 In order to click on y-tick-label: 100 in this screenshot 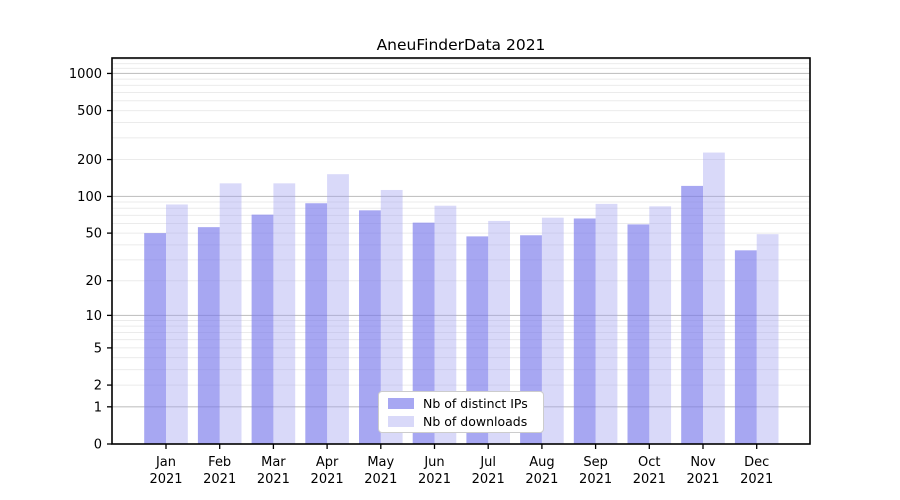, I will do `click(89, 197)`.